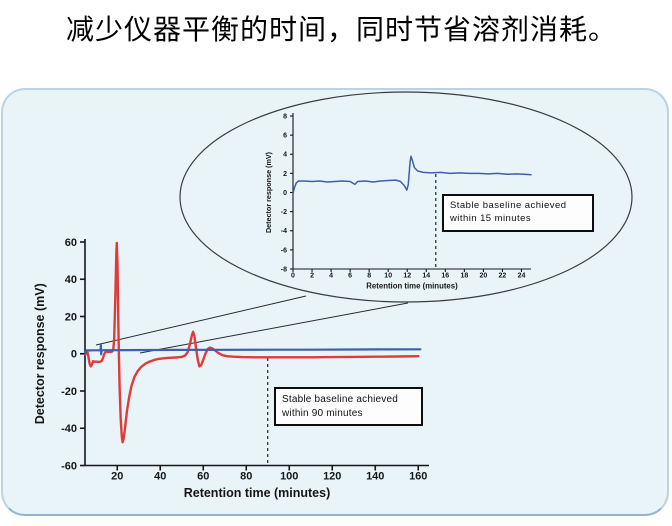 This screenshot has height=526, width=672. What do you see at coordinates (412, 286) in the screenshot?
I see `inset-x-axis-label: Retention time (minutes)` at bounding box center [412, 286].